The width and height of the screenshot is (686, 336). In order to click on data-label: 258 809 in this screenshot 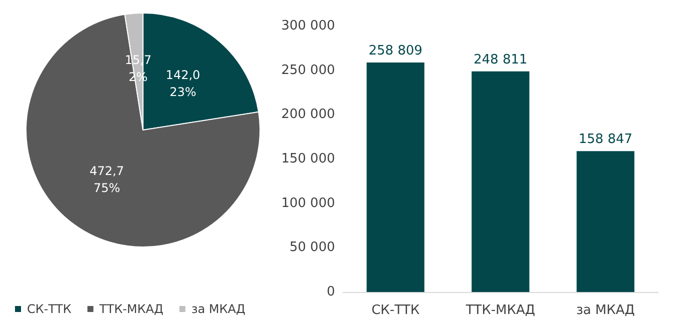, I will do `click(395, 51)`.